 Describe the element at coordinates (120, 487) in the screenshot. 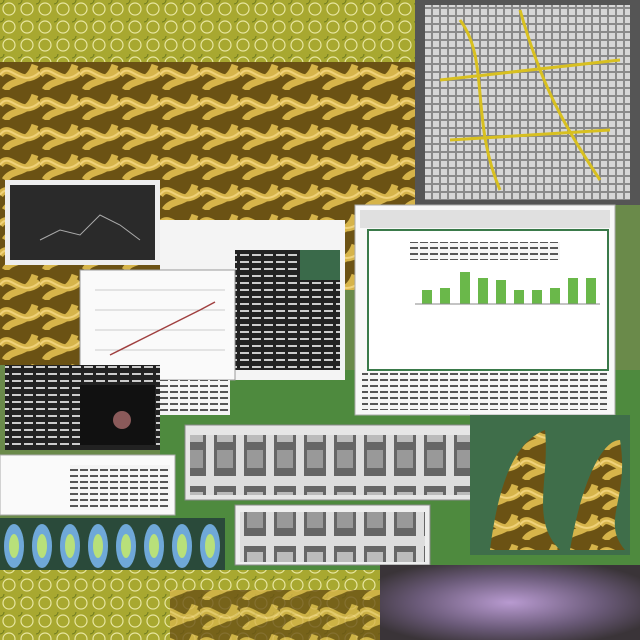

I see `chart-thumb` at that location.